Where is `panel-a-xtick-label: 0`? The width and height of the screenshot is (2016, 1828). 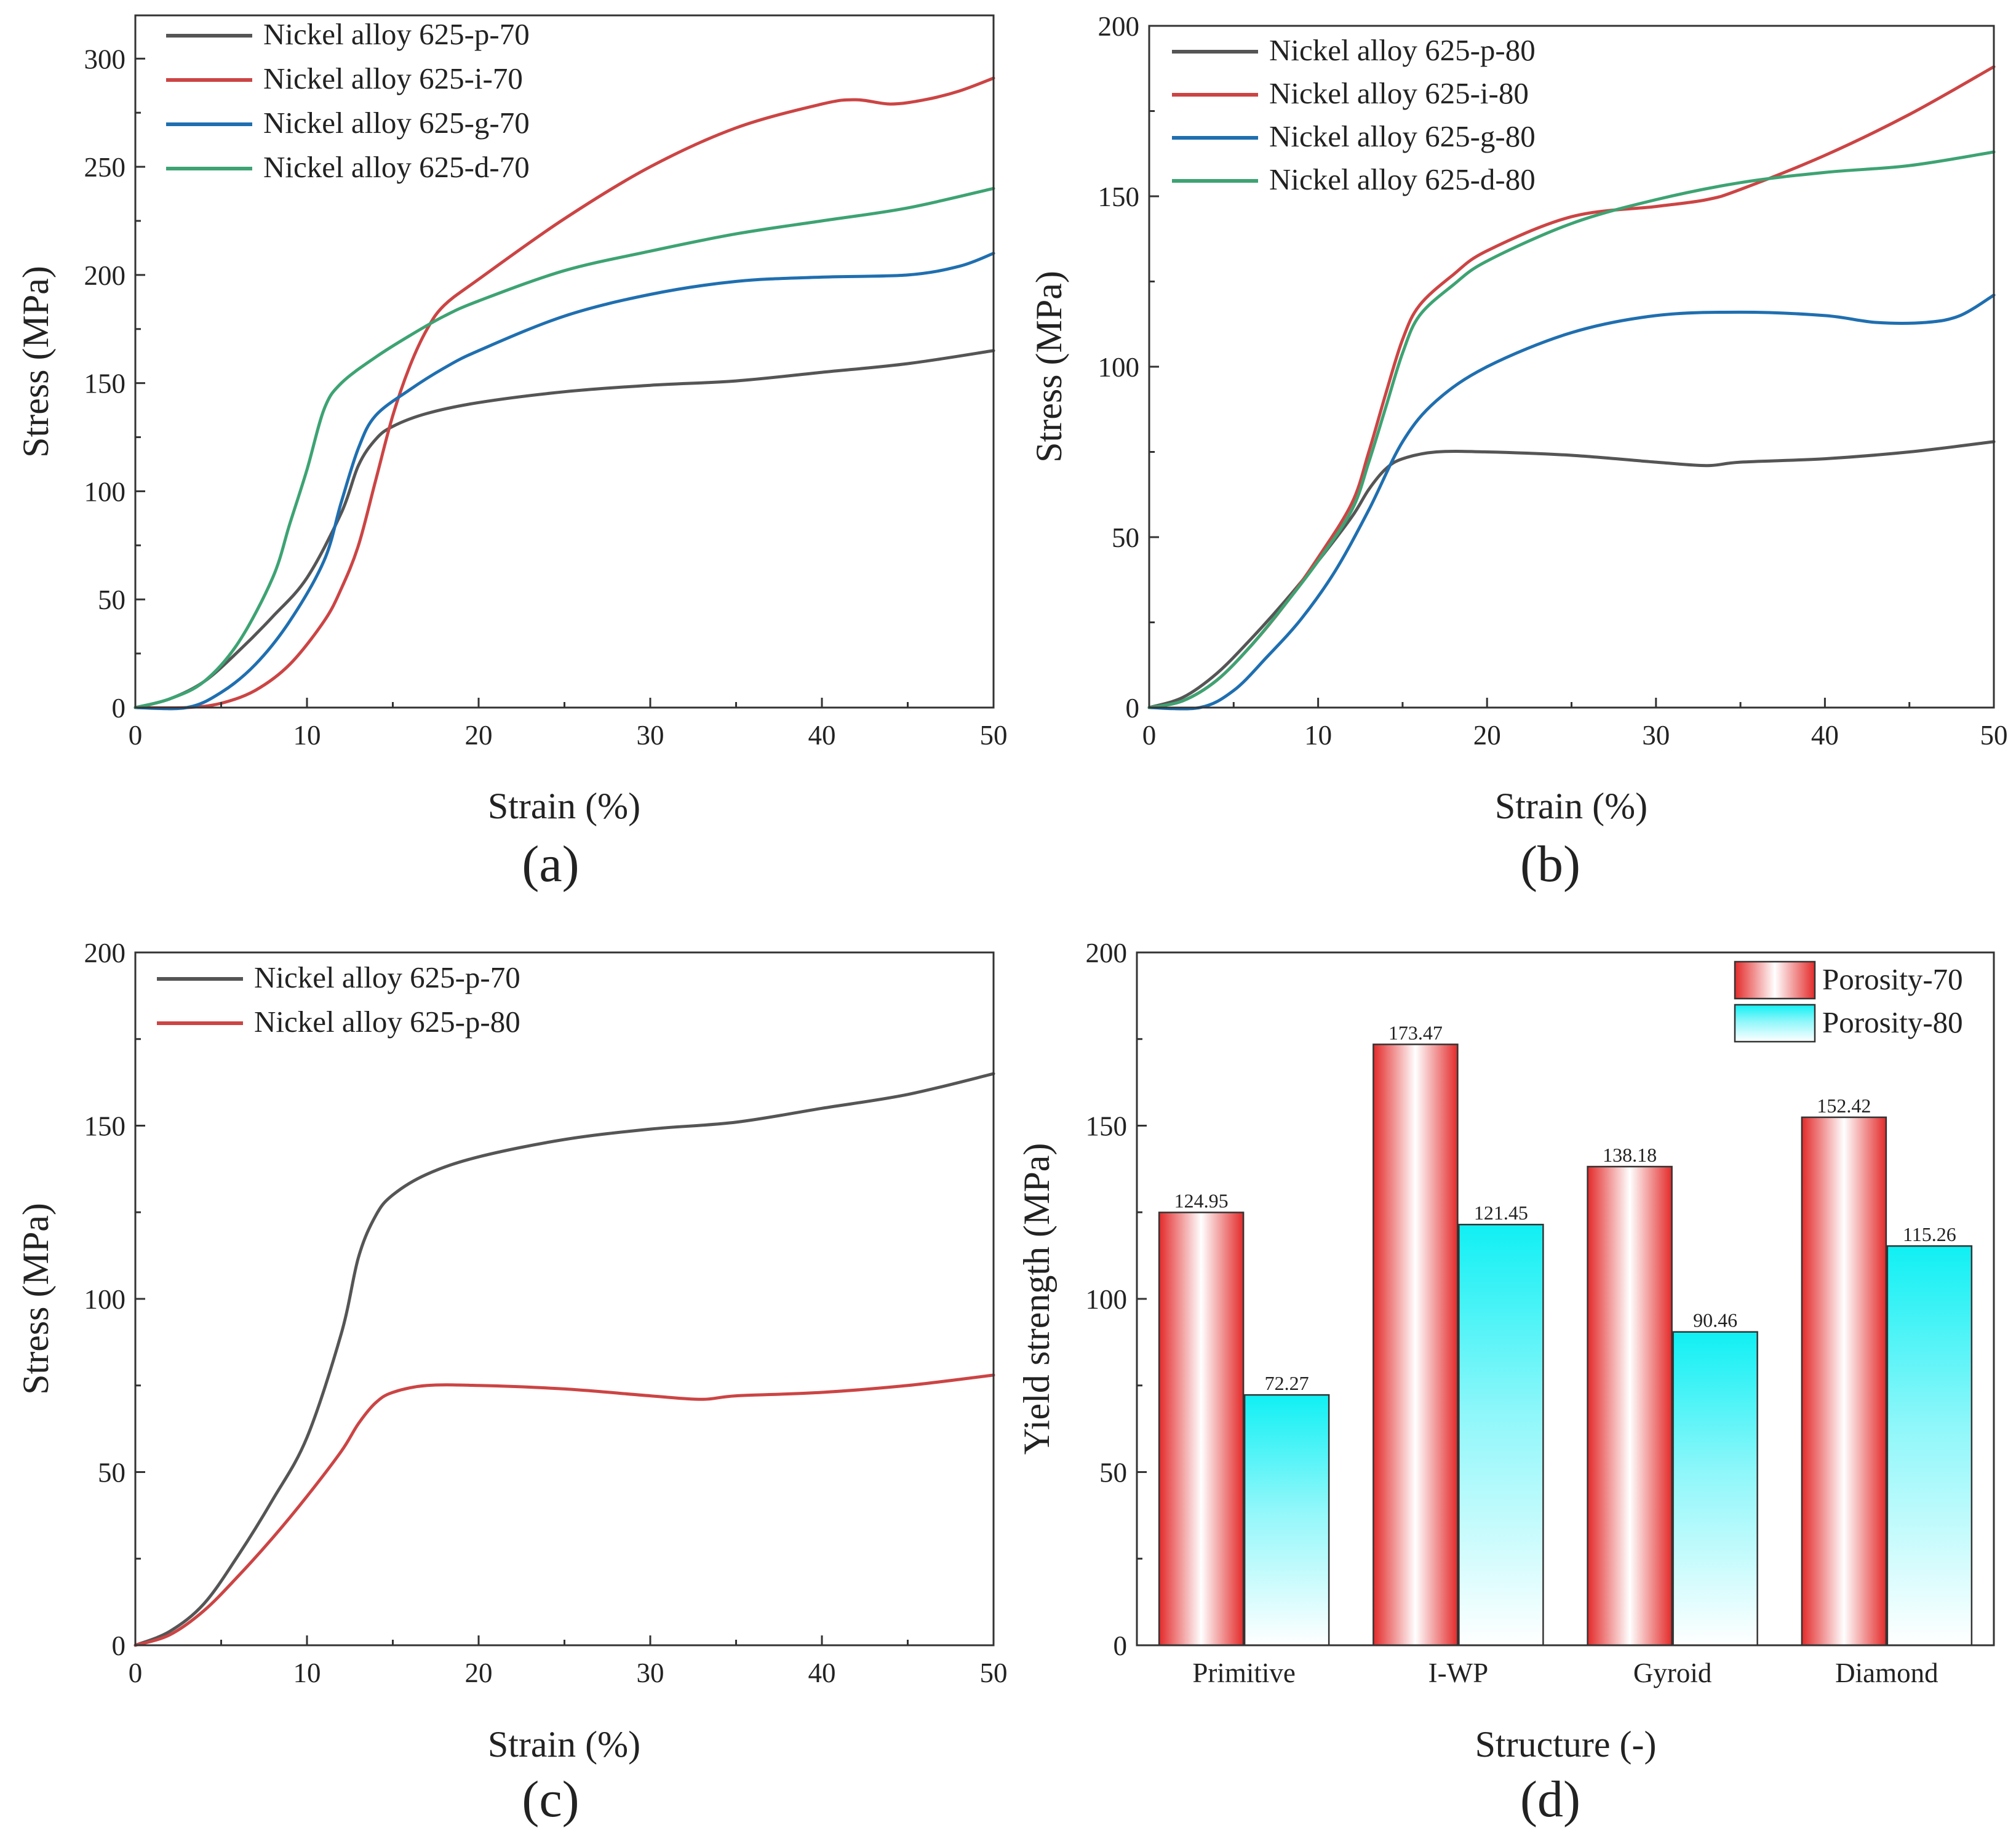
panel-a-xtick-label: 0 is located at coordinates (136, 735).